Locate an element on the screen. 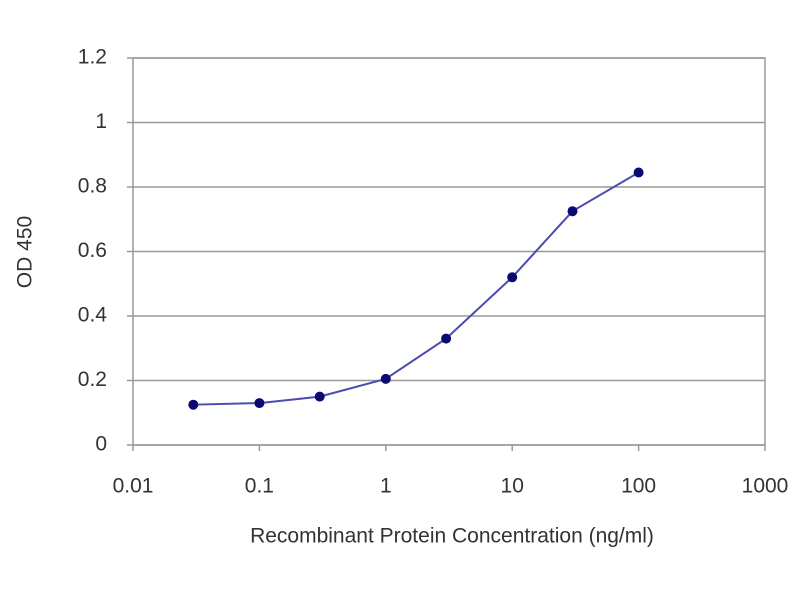  x-tick-label: 100 is located at coordinates (638, 486).